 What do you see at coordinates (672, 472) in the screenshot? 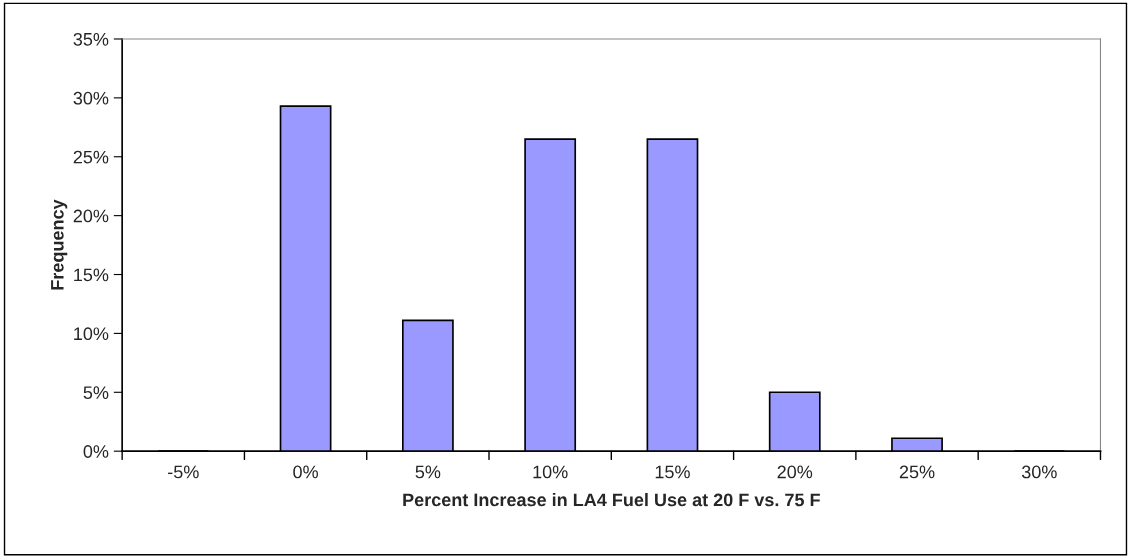
I see `x-tick-label: 15%` at bounding box center [672, 472].